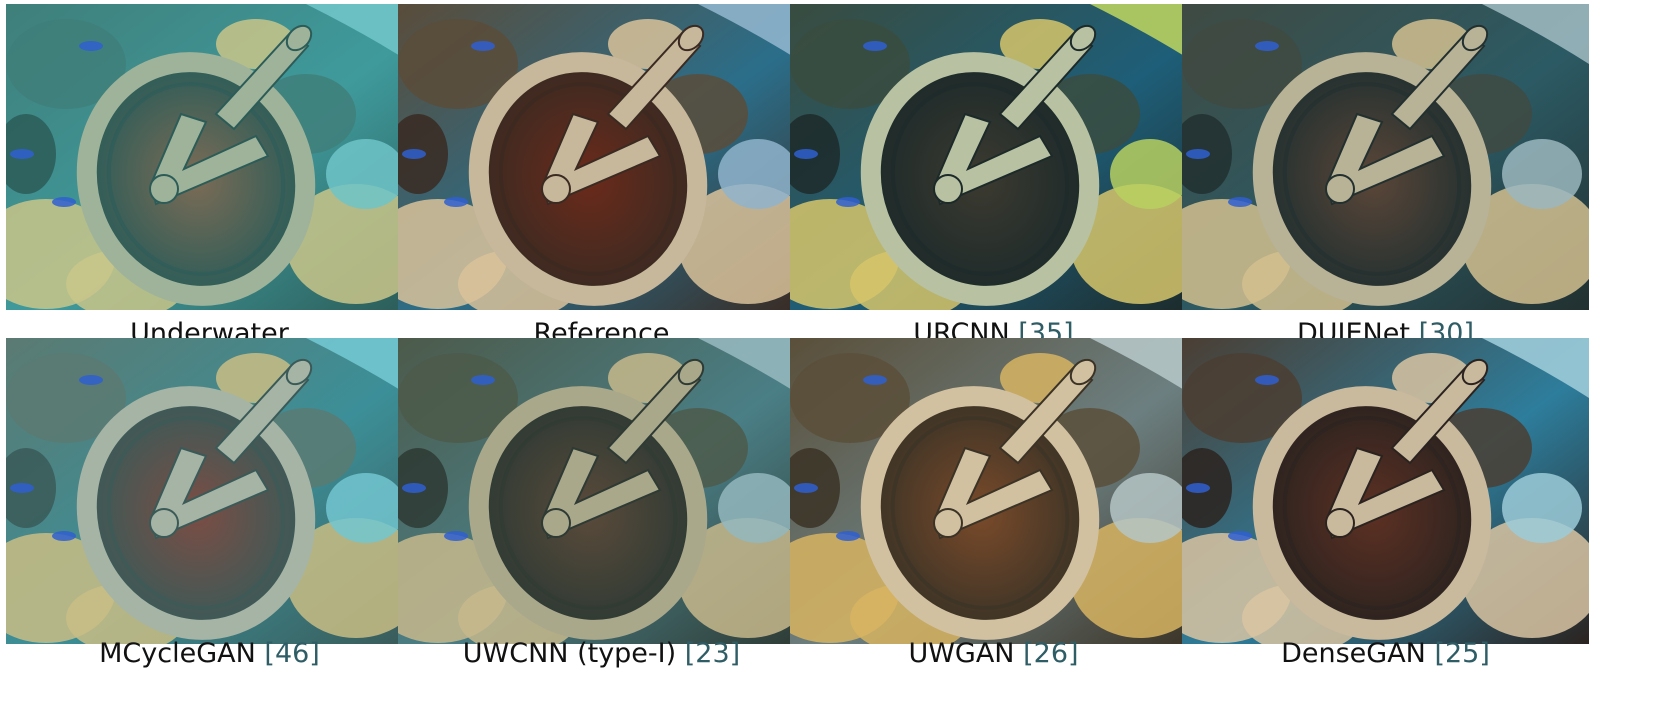 This screenshot has width=1669, height=714. I want to click on panel-caption: UWCNN (type-I) [23], so click(601, 654).